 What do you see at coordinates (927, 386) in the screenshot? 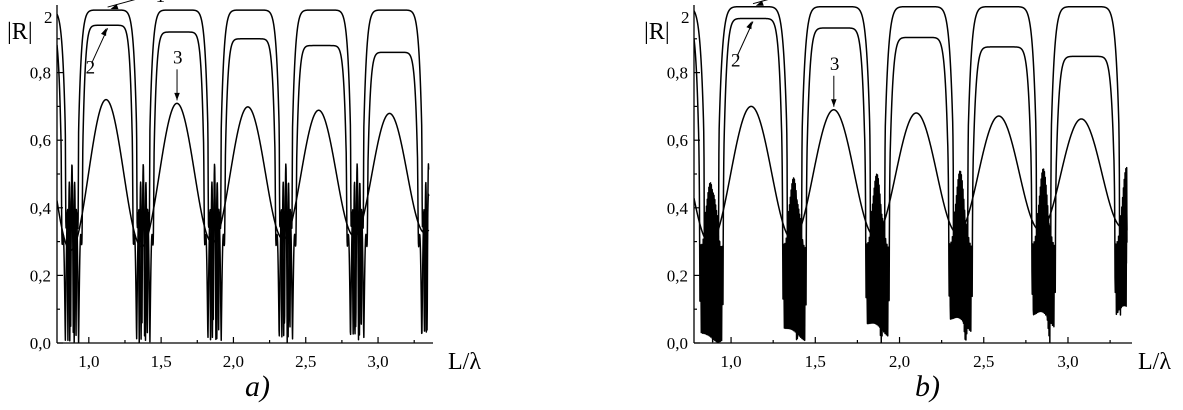
I see `panel-label: b)` at bounding box center [927, 386].